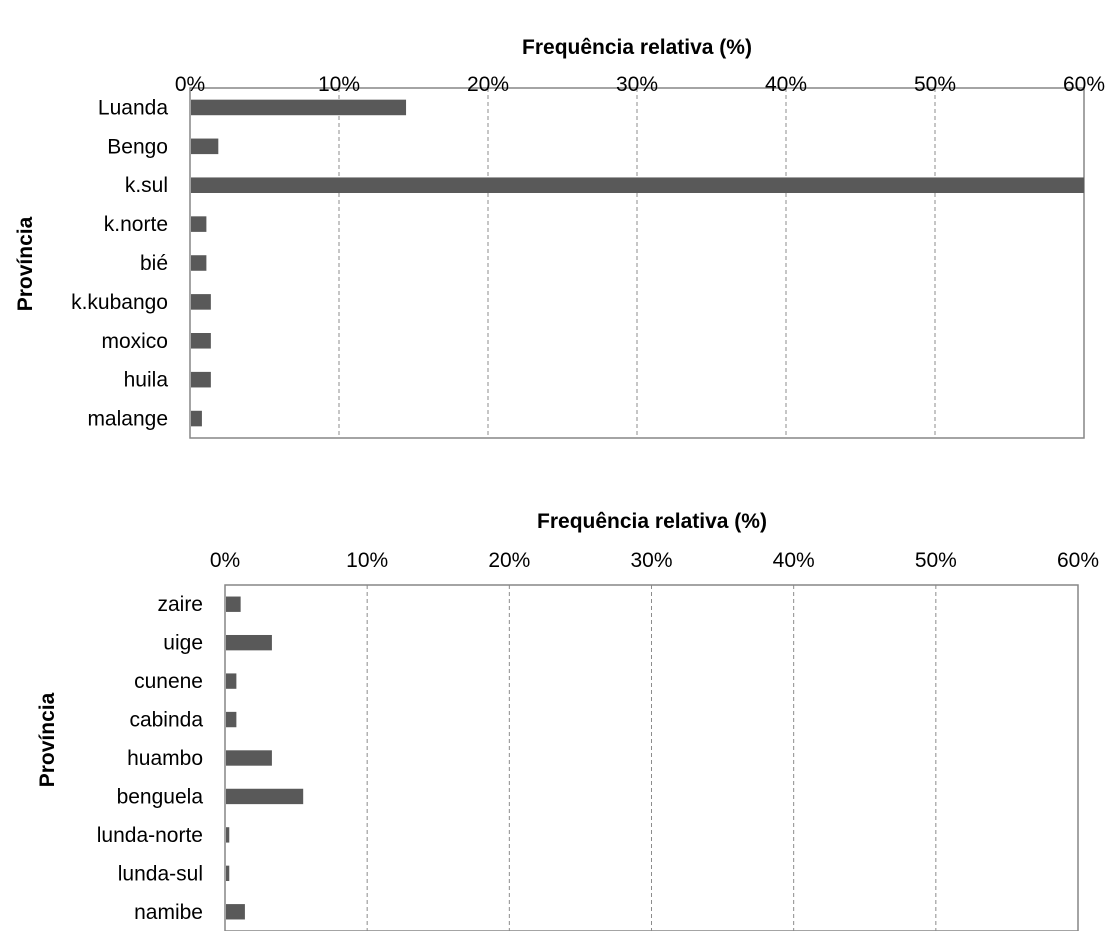 The height and width of the screenshot is (931, 1117). Describe the element at coordinates (160, 873) in the screenshot. I see `category-label: lunda-sul` at that location.